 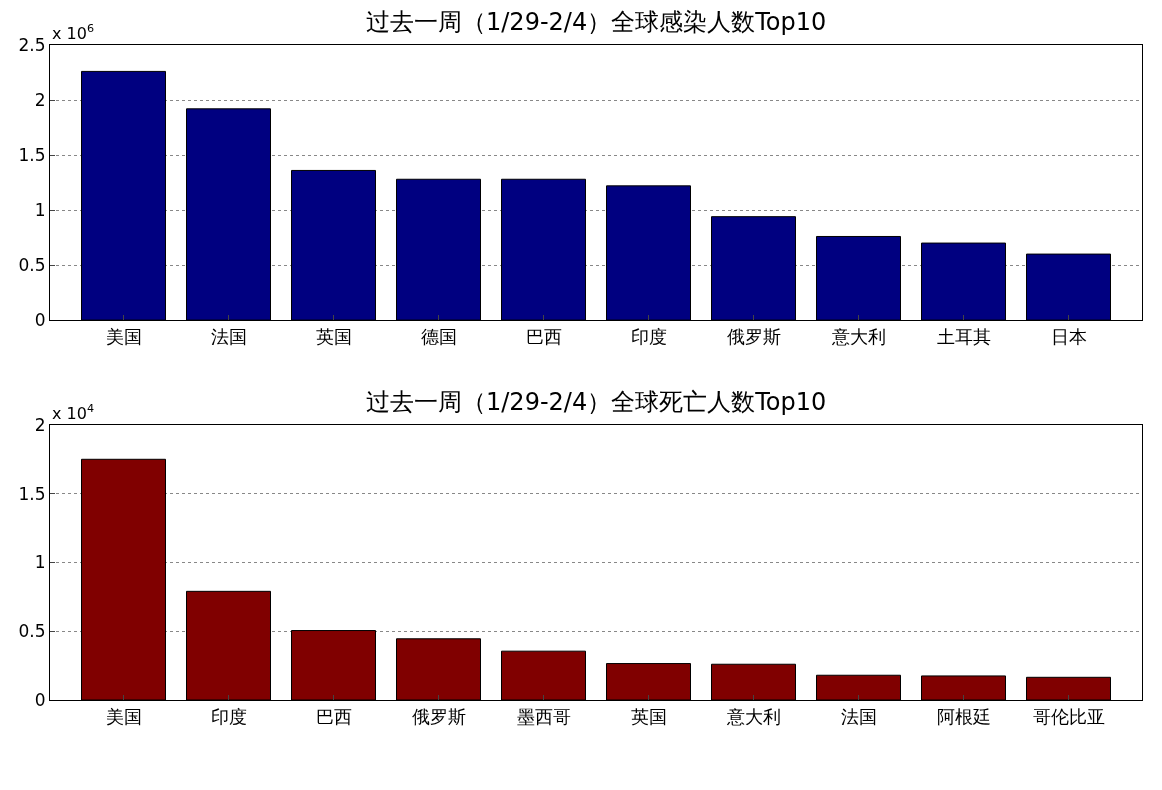 What do you see at coordinates (73, 412) in the screenshot?
I see `text: x 10$^{4}$` at bounding box center [73, 412].